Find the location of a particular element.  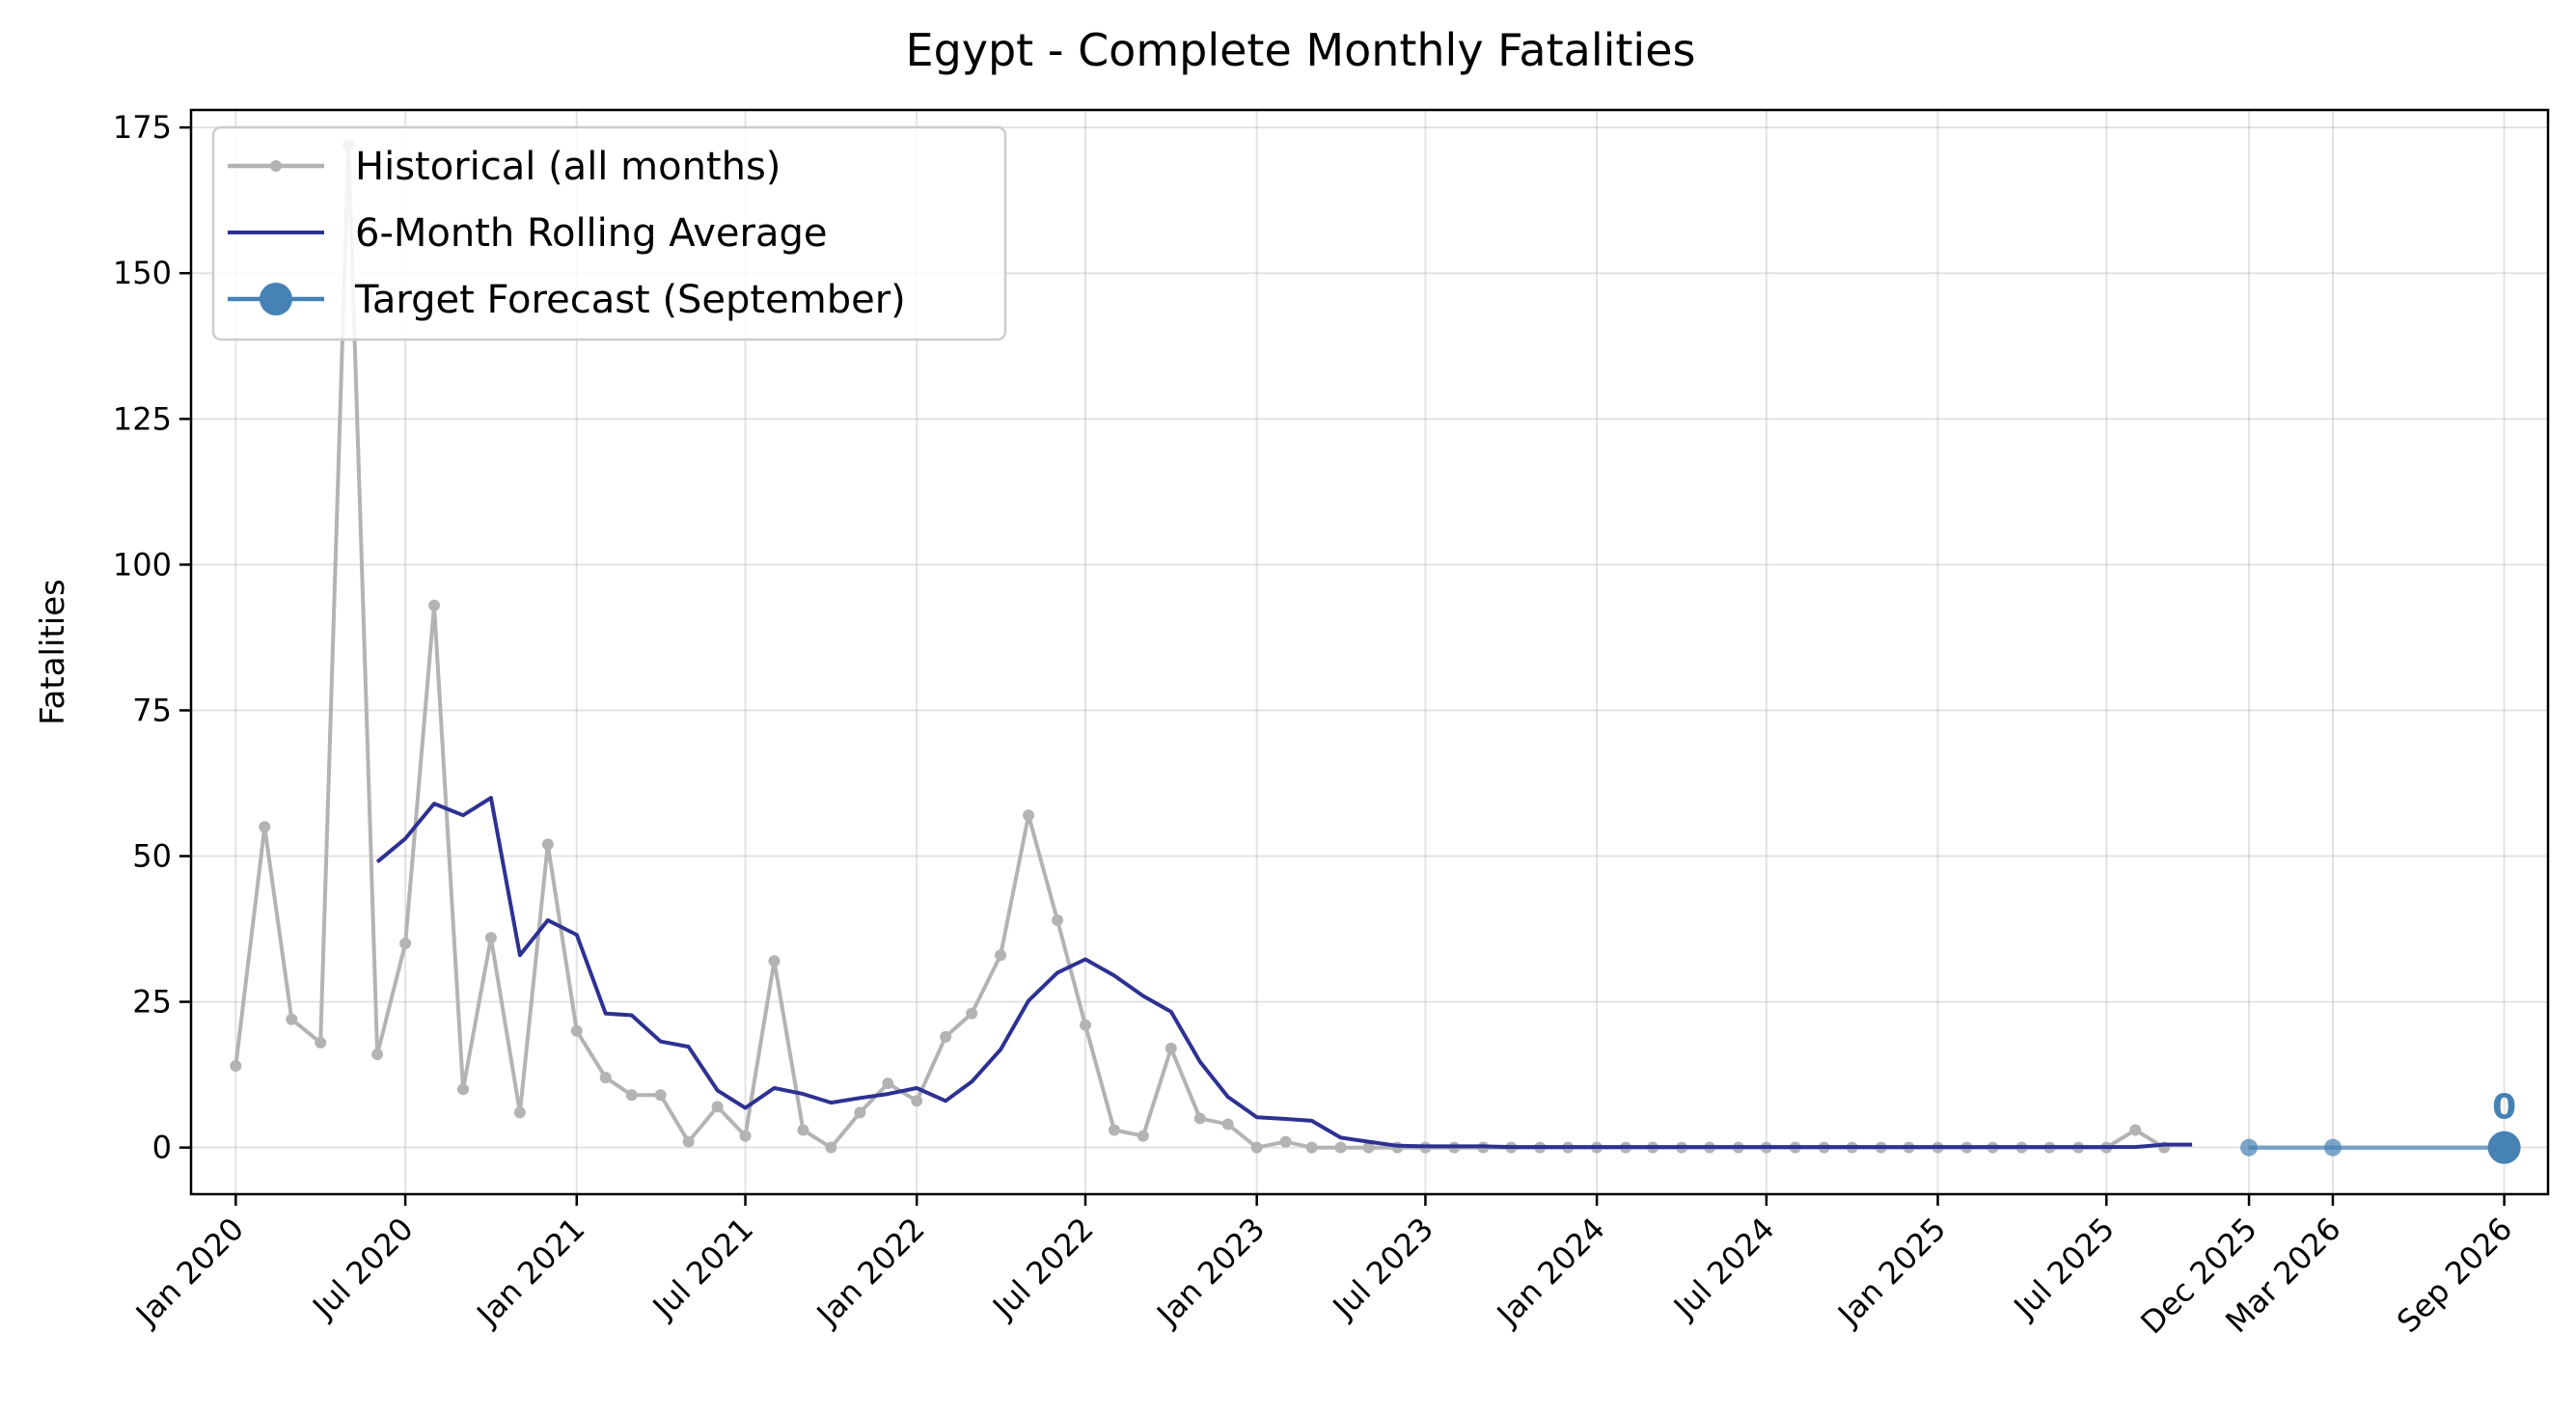

x-tick-label: Sep 2026 is located at coordinates (2454, 1275).